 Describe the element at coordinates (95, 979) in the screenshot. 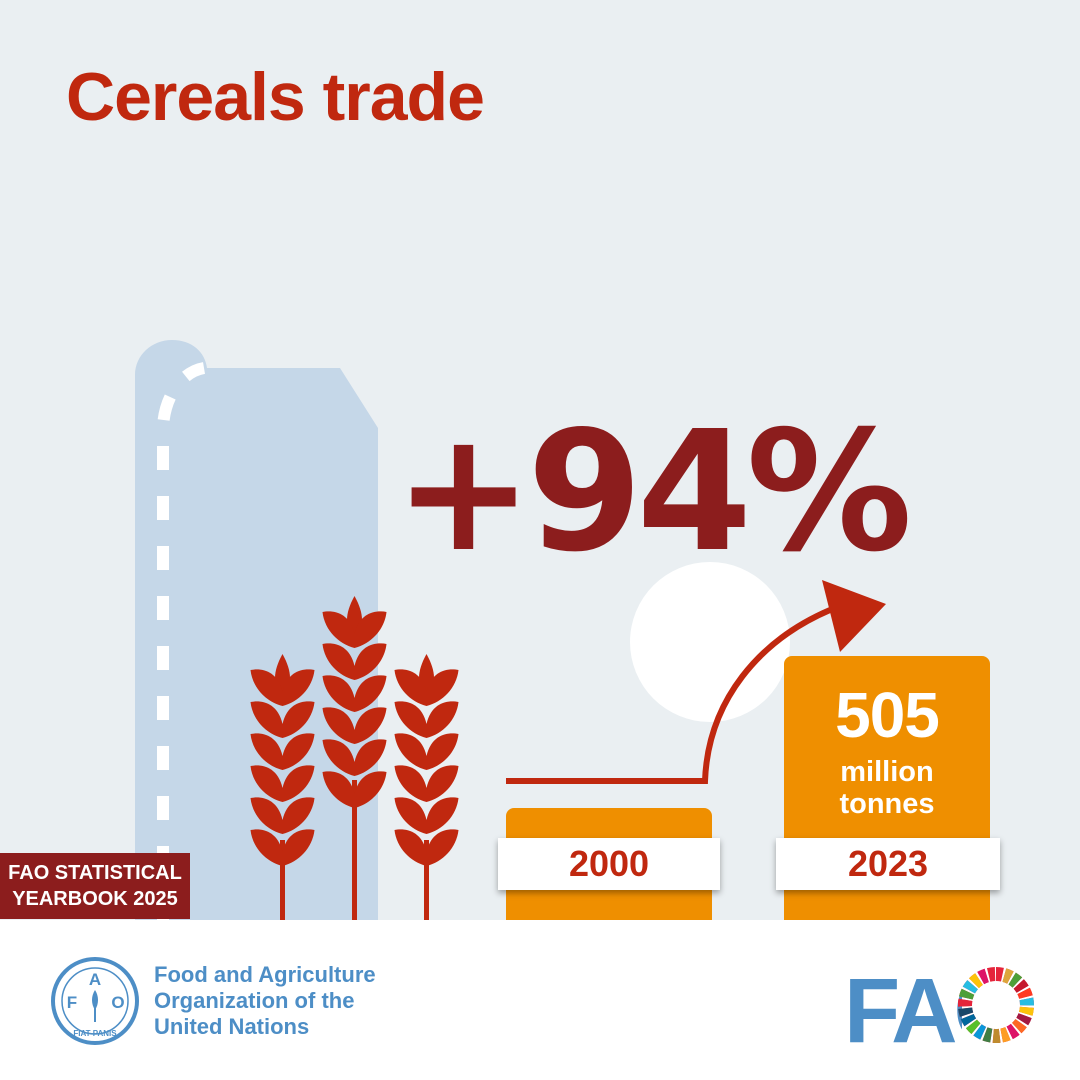

I see `emblem-letter-a: A` at that location.